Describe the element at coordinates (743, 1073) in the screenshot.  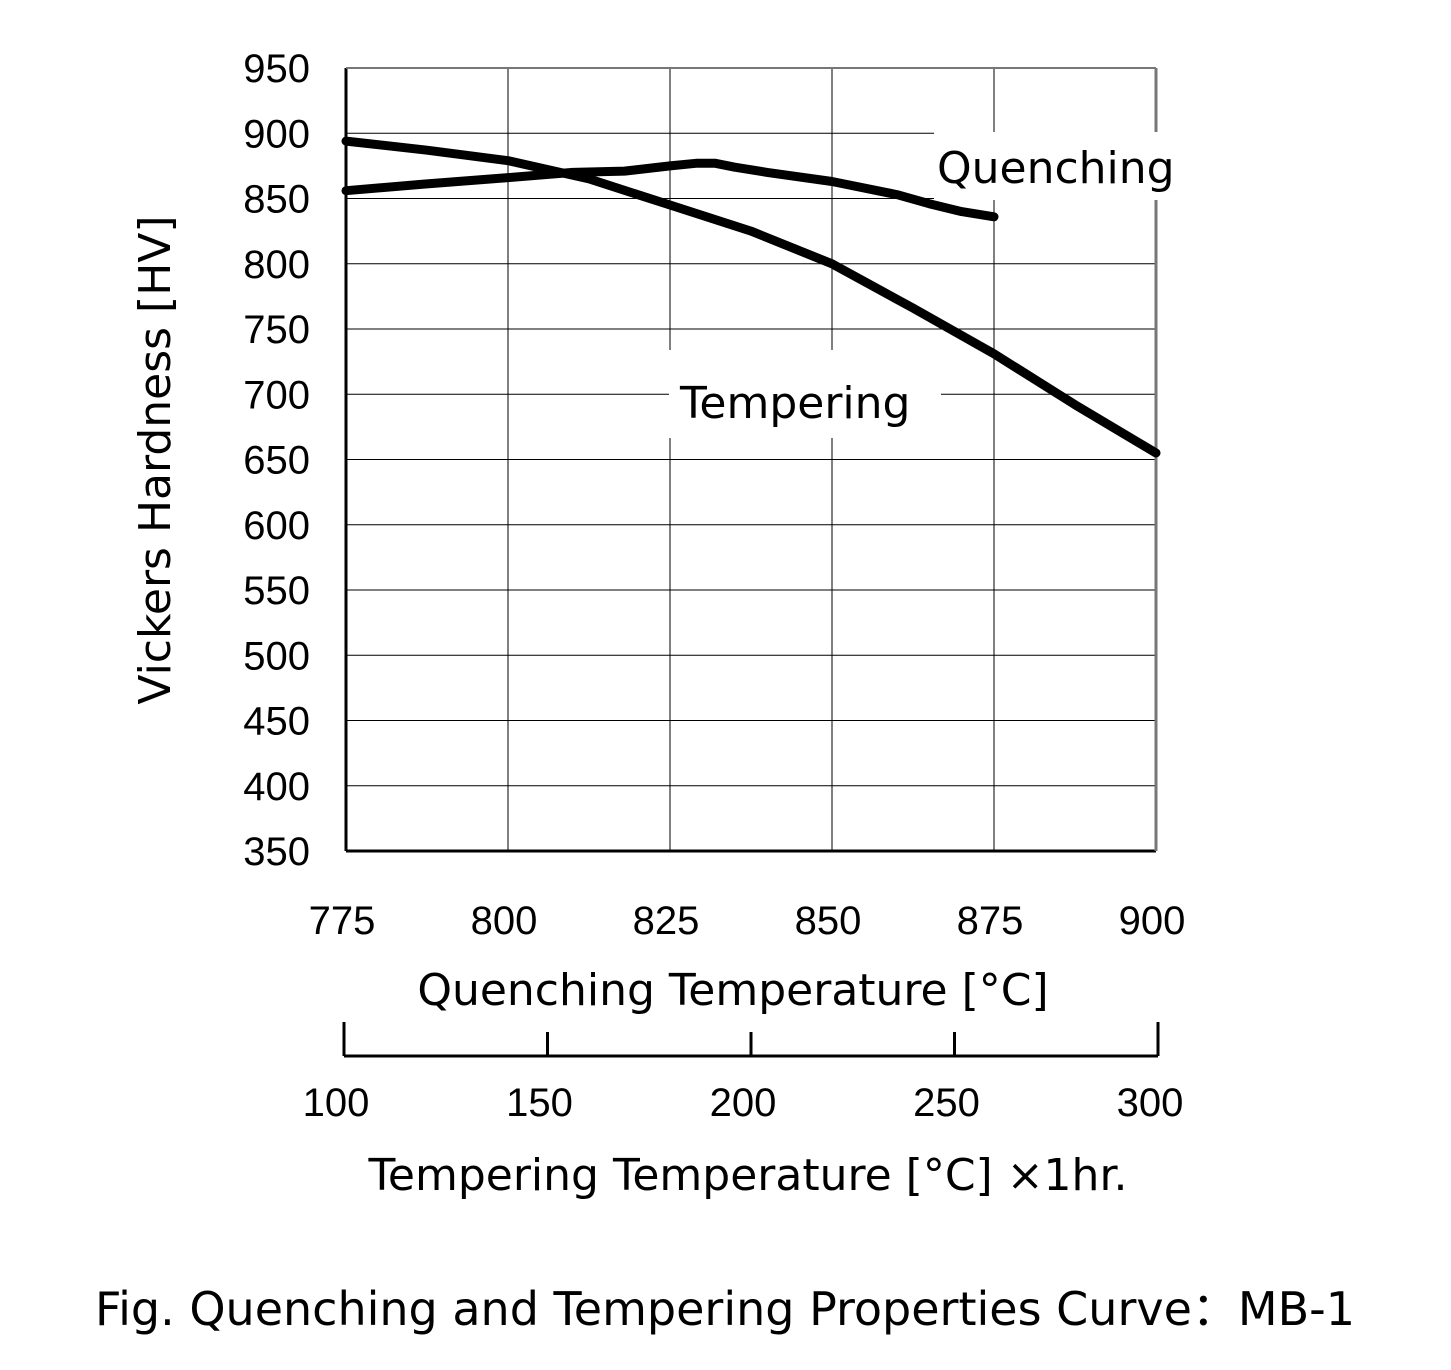
I see `tempering-axis: 100 150 200 250 300` at that location.